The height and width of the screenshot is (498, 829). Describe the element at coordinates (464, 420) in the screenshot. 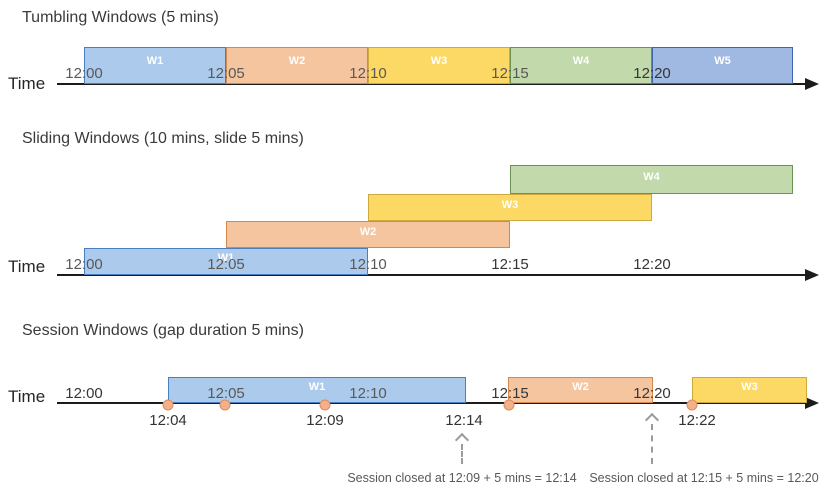

I see `event-time-label: 12:14` at that location.